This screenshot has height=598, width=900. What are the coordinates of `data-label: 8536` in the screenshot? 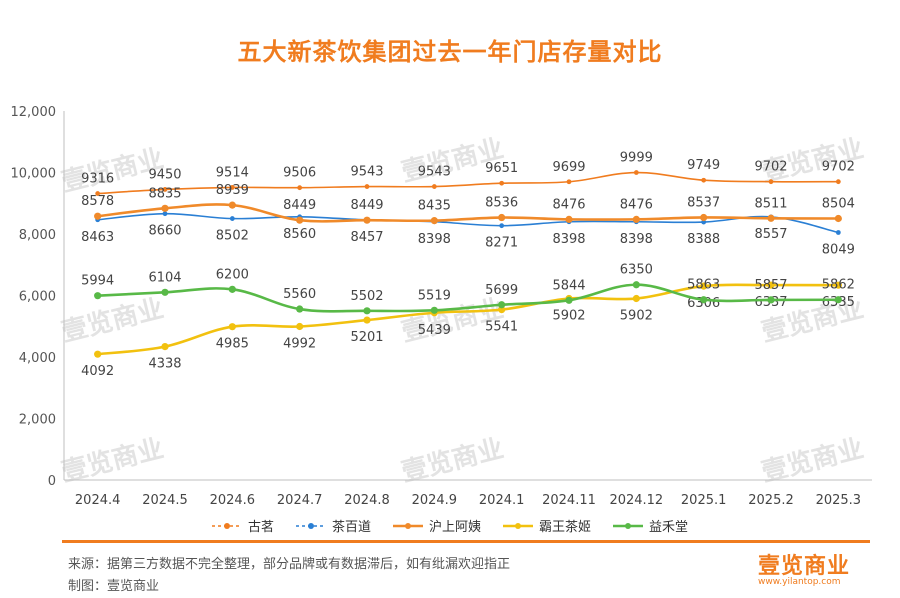 It's located at (501, 203).